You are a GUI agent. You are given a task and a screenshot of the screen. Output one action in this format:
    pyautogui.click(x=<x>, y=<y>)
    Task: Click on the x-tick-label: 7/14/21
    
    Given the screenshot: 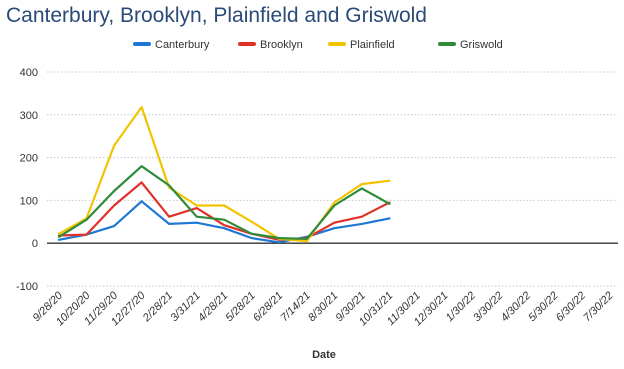 What is the action you would take?
    pyautogui.click(x=295, y=307)
    